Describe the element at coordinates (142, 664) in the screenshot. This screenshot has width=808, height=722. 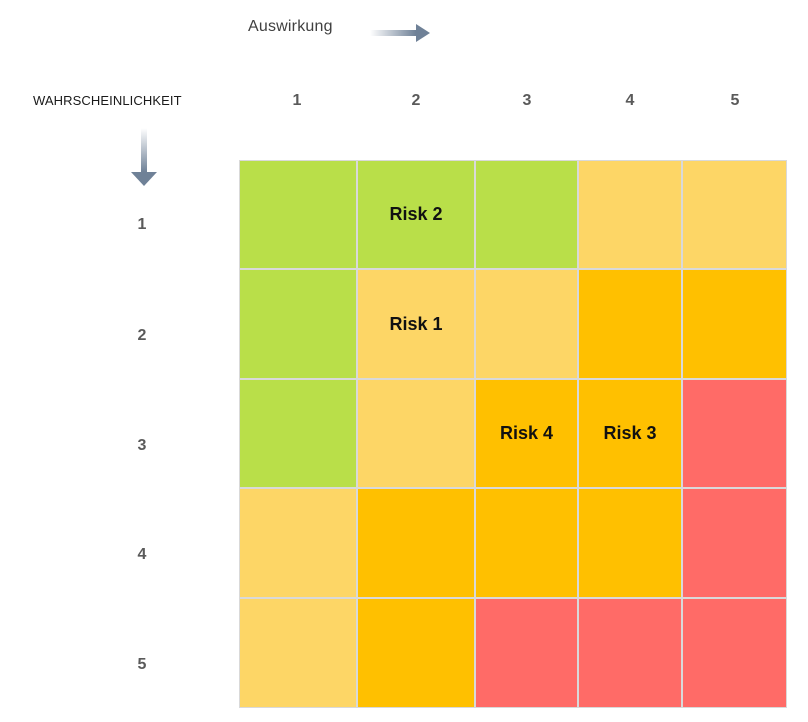
I see `likelihood-level-label: 5` at that location.